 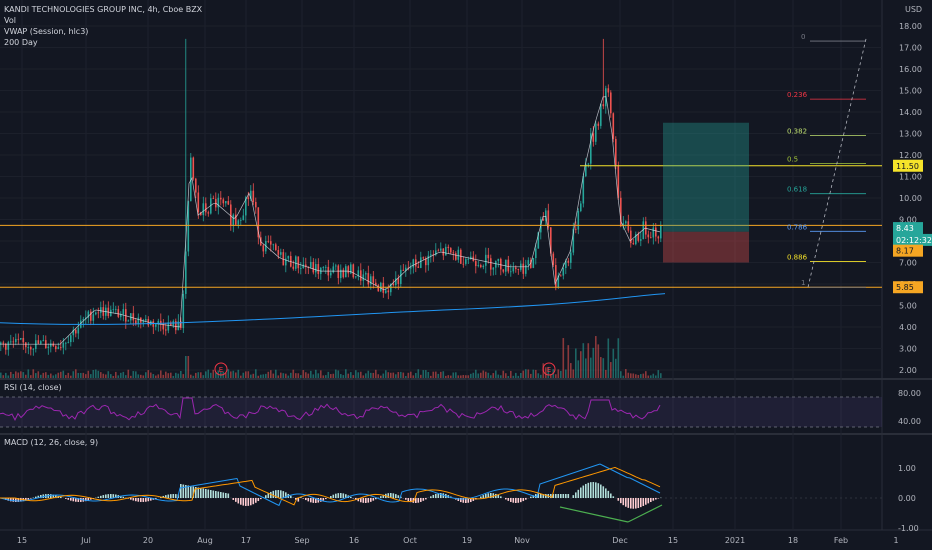 I want to click on rsi-title: RSI (14, close), so click(x=33, y=387).